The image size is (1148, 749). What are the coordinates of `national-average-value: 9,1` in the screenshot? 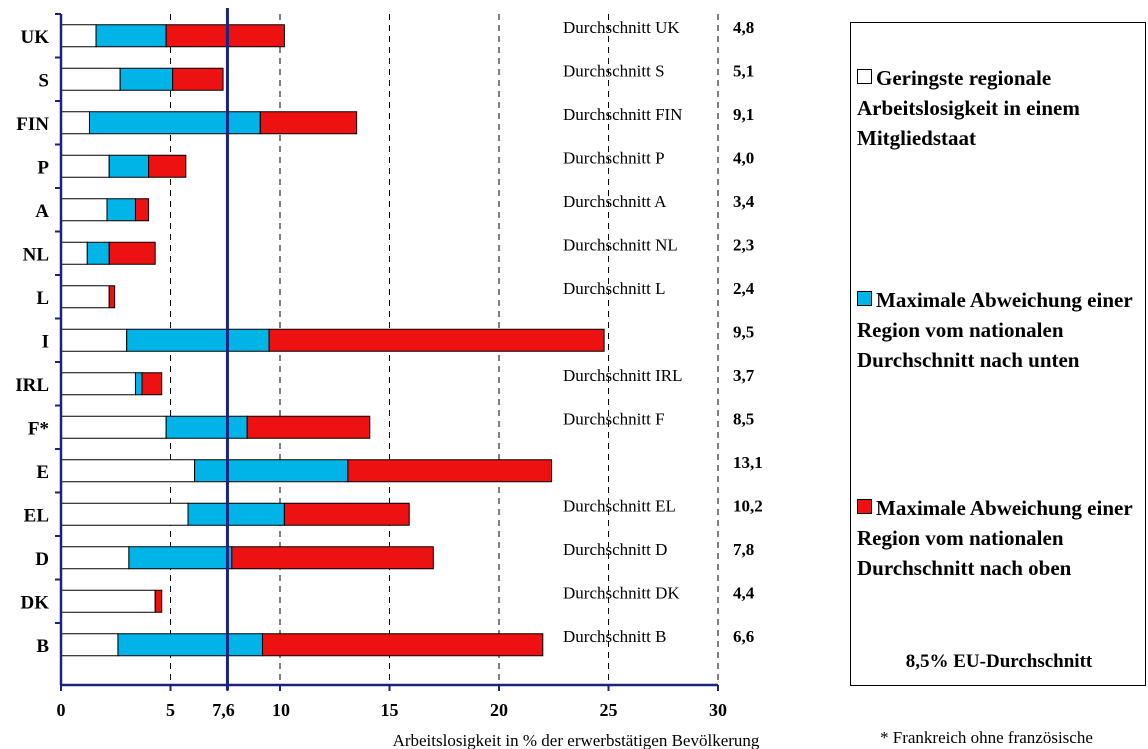 It's located at (743, 114).